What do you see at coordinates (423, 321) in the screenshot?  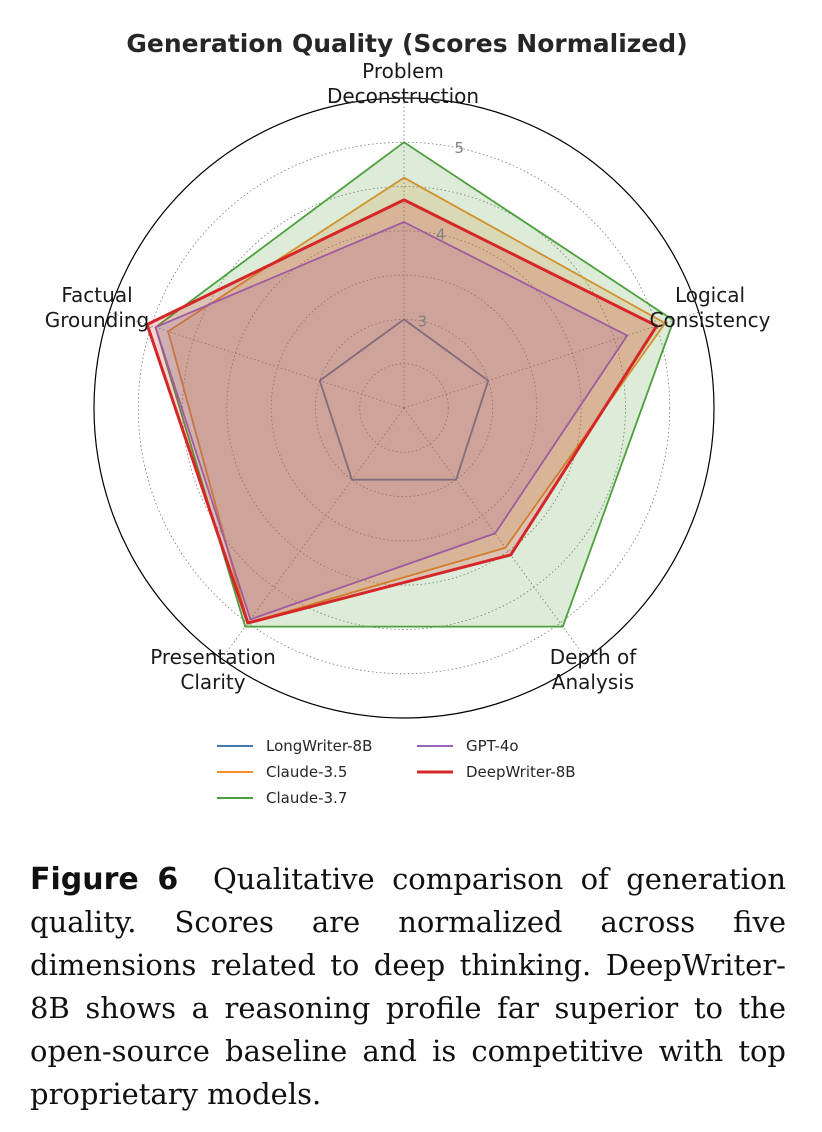 I see `radial-tick-label: 3` at bounding box center [423, 321].